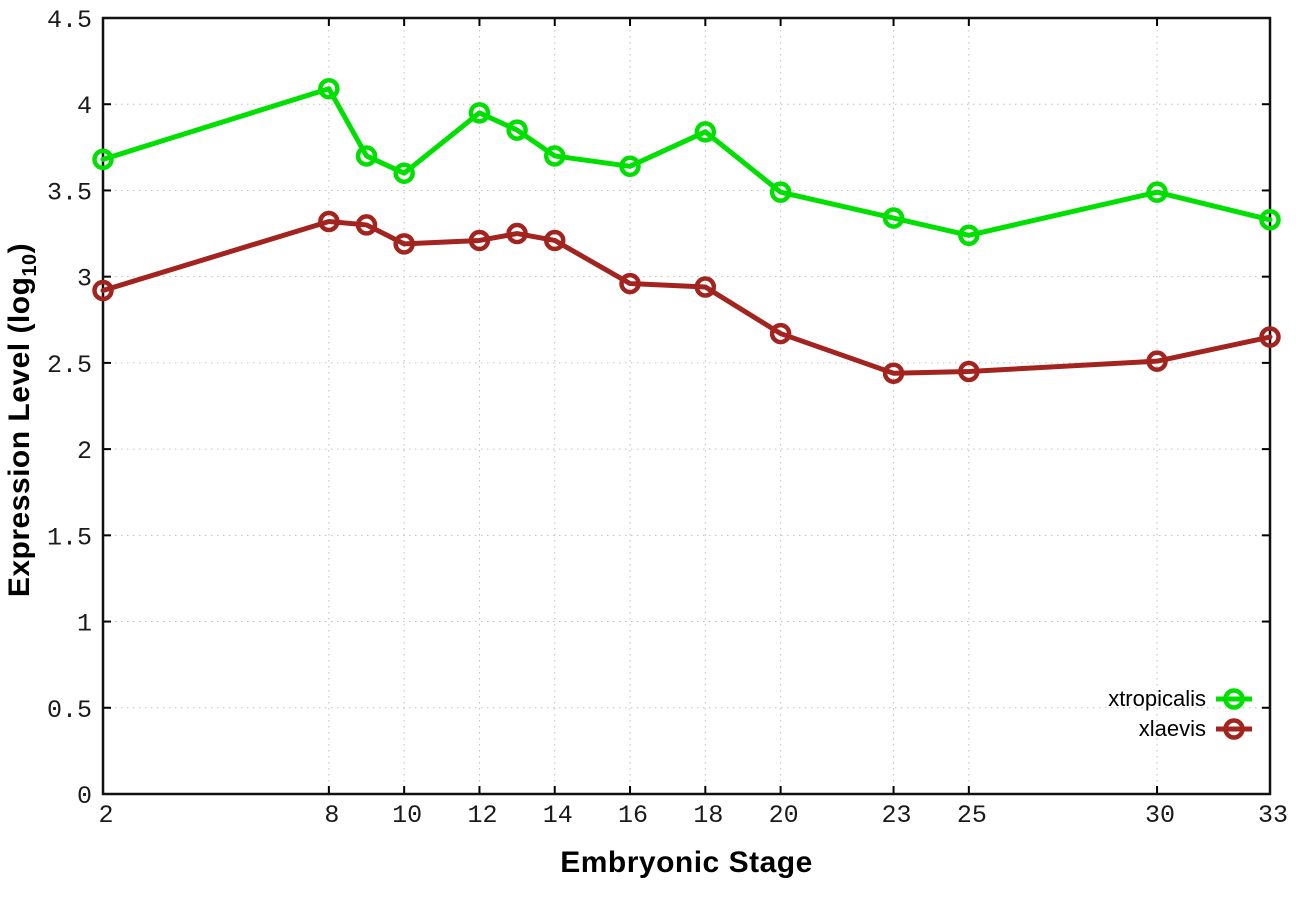  I want to click on legend-item-xlaevis: xlaevis, so click(1180, 729).